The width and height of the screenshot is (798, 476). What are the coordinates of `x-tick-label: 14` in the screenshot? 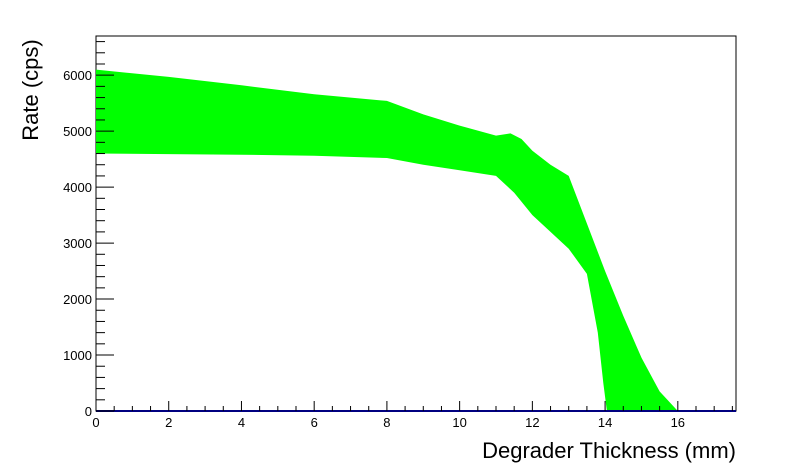 It's located at (605, 422).